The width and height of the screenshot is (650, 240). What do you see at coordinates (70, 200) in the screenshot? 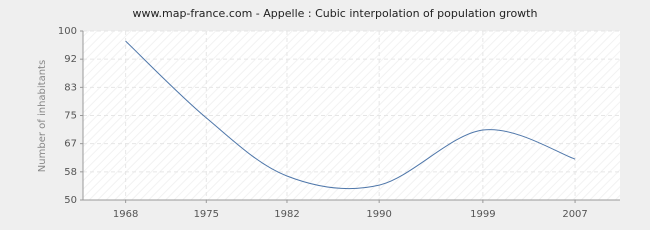
I see `y-tick-label: 50` at bounding box center [70, 200].